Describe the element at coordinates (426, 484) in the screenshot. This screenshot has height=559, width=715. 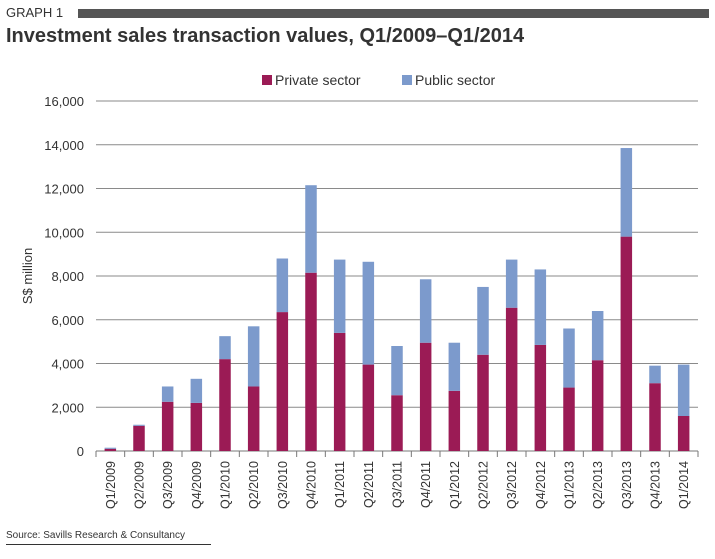
I see `x-tick-label: Q4/2011` at that location.